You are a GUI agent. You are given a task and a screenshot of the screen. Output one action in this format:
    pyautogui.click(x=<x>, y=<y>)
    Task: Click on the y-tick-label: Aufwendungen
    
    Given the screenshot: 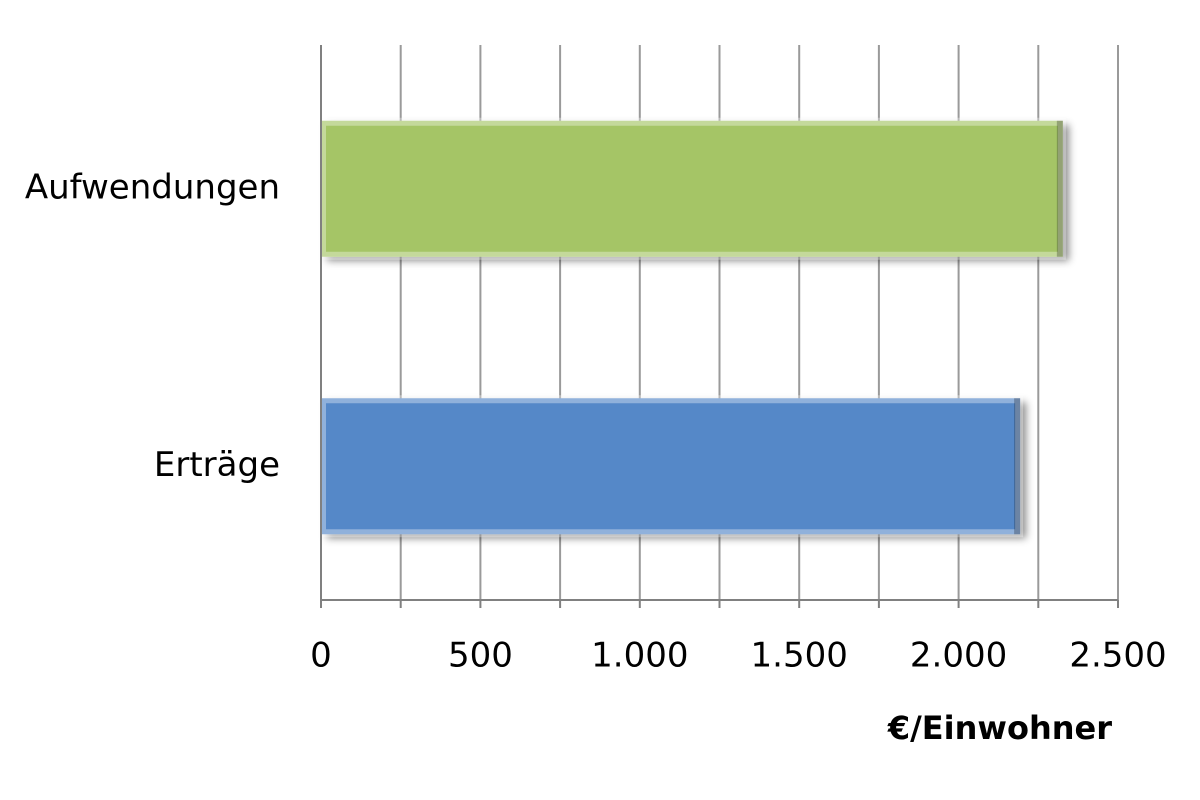 What is the action you would take?
    pyautogui.click(x=152, y=187)
    